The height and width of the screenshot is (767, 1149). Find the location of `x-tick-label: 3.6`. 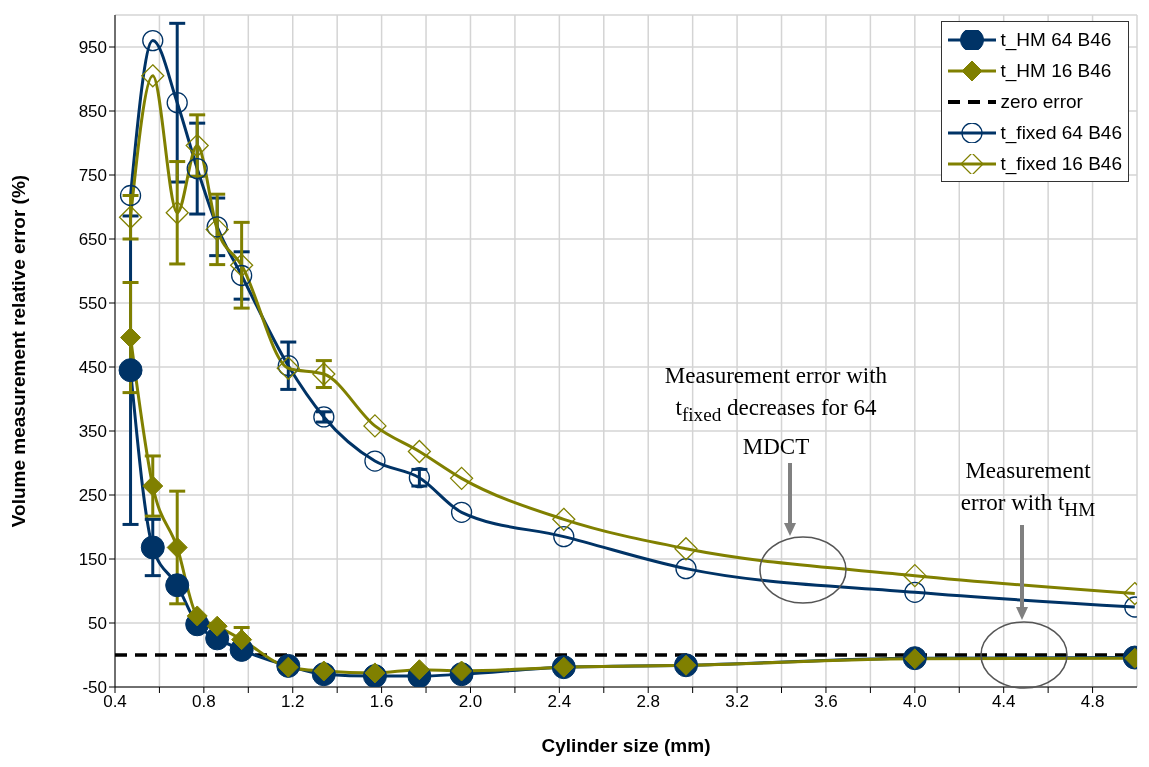

x-tick-label: 3.6 is located at coordinates (826, 702).